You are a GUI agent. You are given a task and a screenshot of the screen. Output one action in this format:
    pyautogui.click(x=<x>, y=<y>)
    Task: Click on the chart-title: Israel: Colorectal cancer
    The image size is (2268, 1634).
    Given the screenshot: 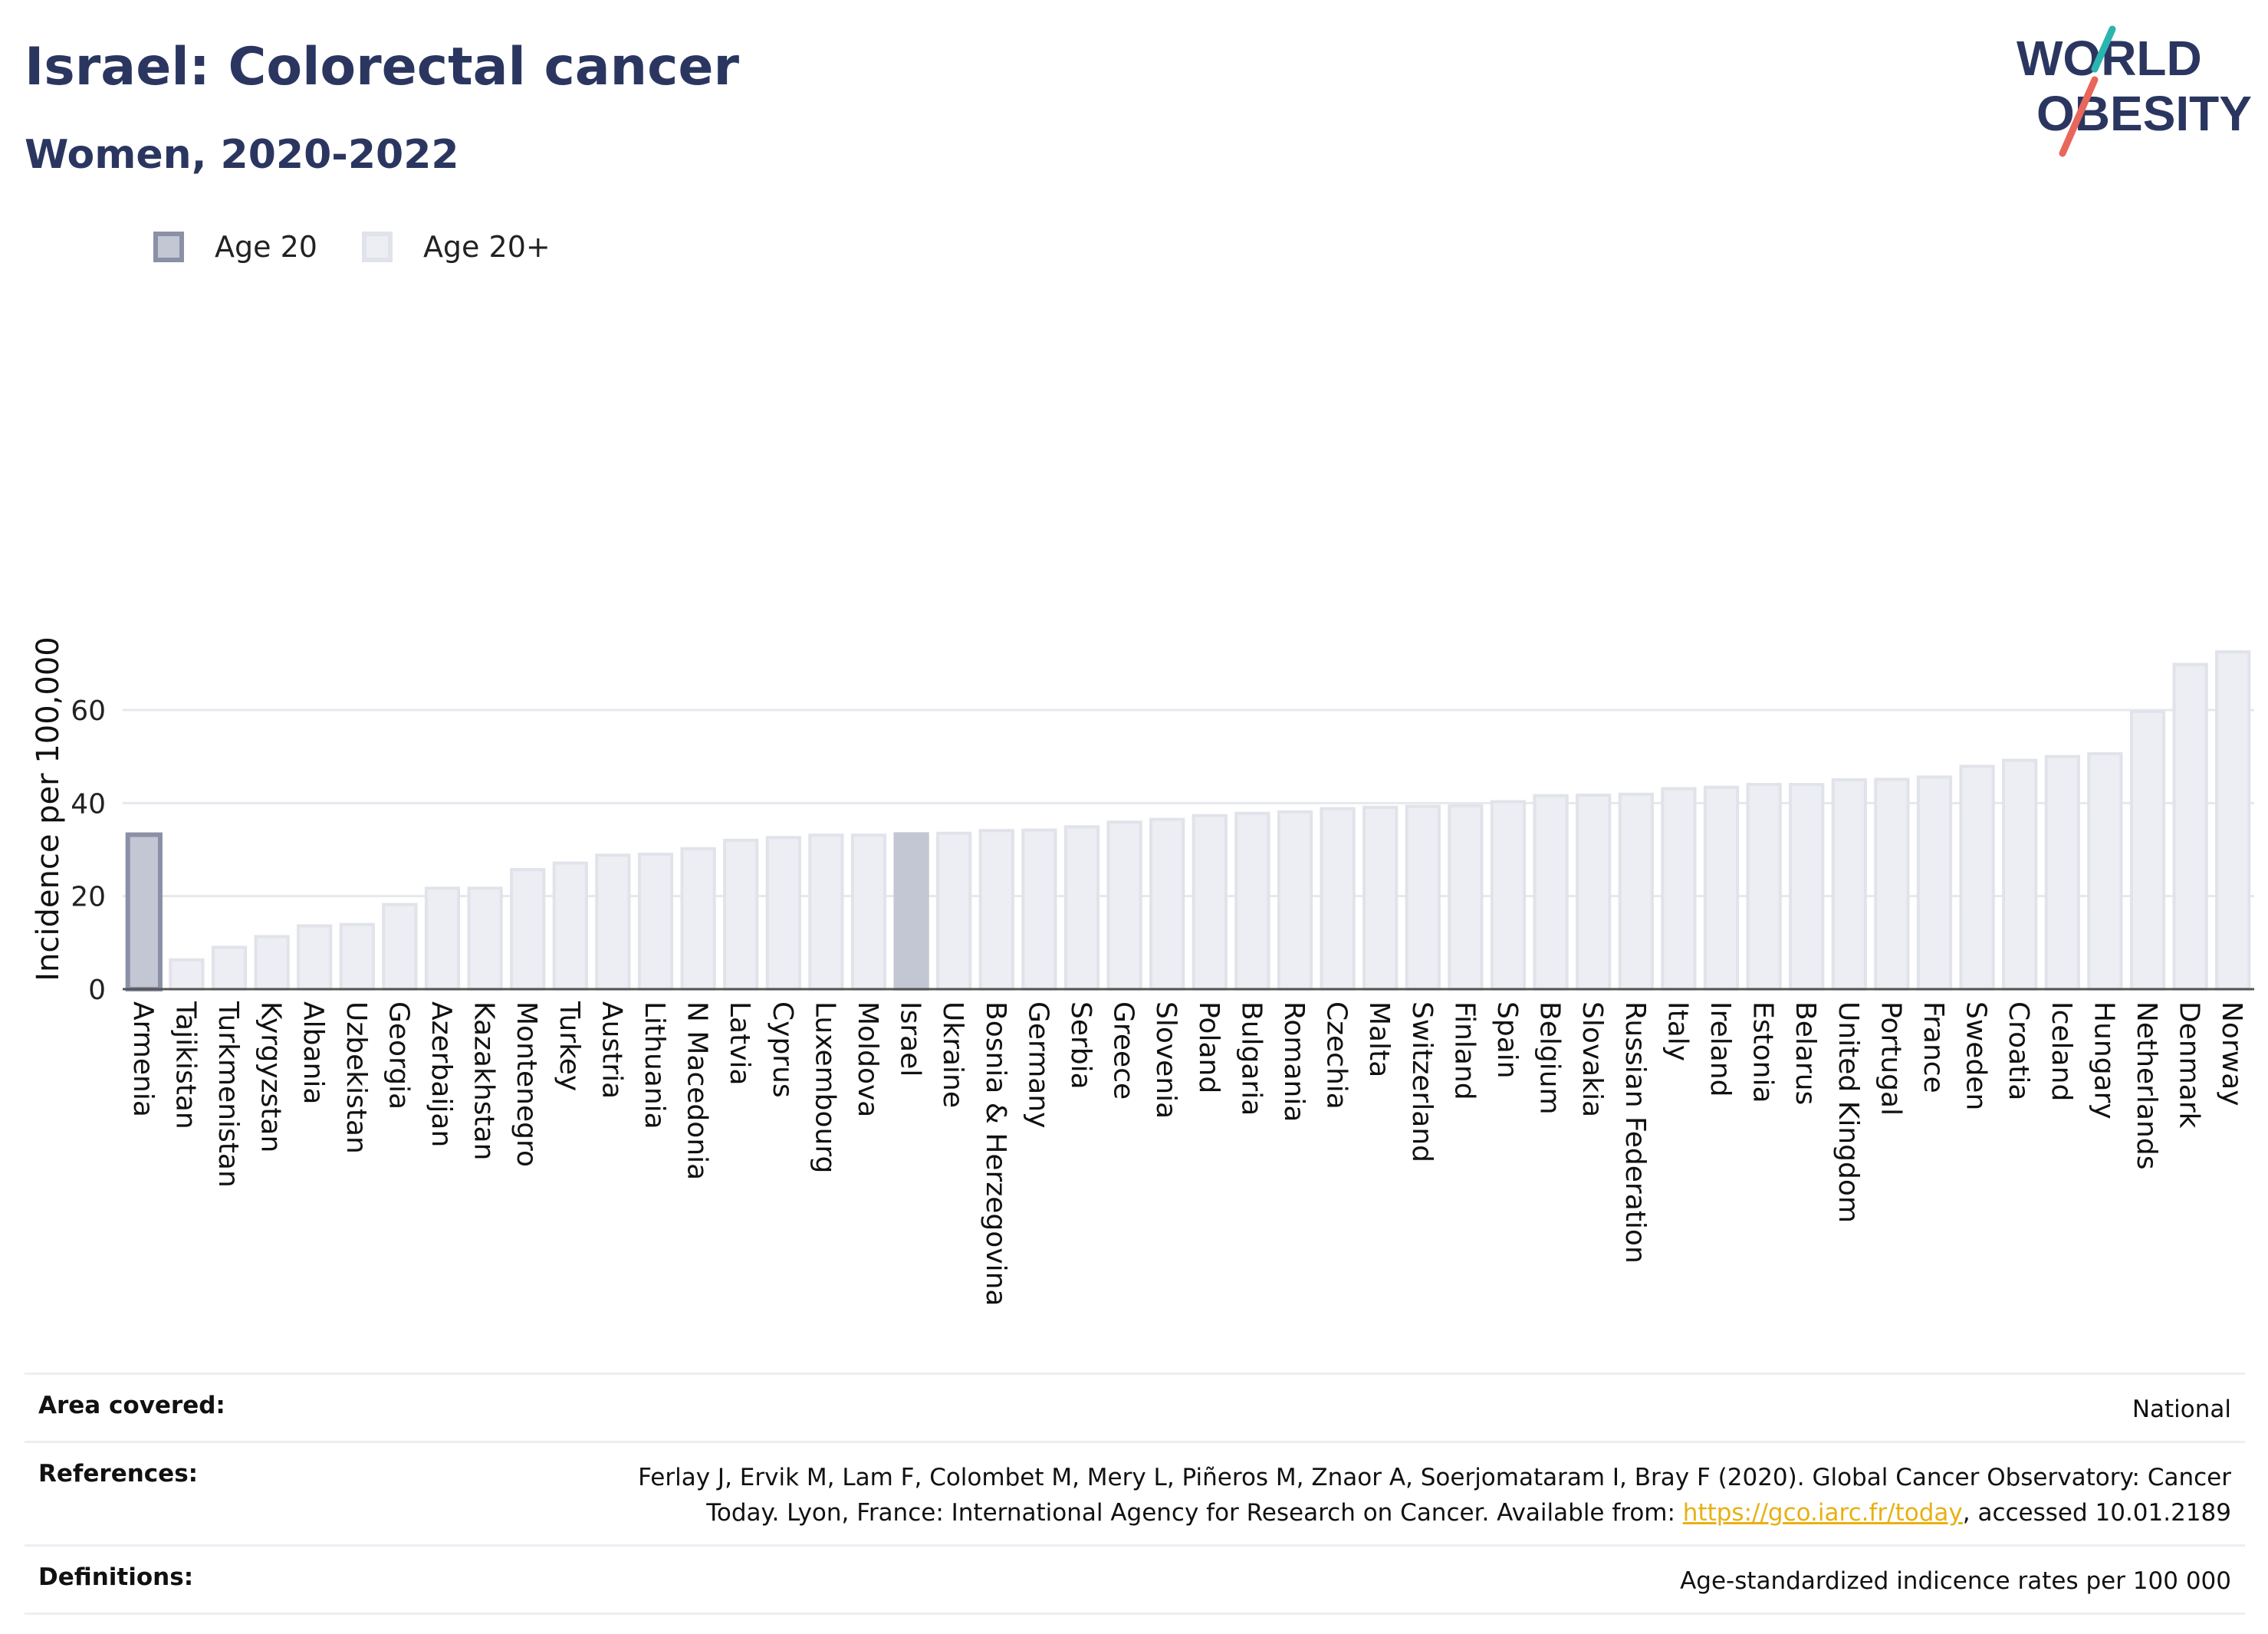 What is the action you would take?
    pyautogui.click(x=382, y=67)
    